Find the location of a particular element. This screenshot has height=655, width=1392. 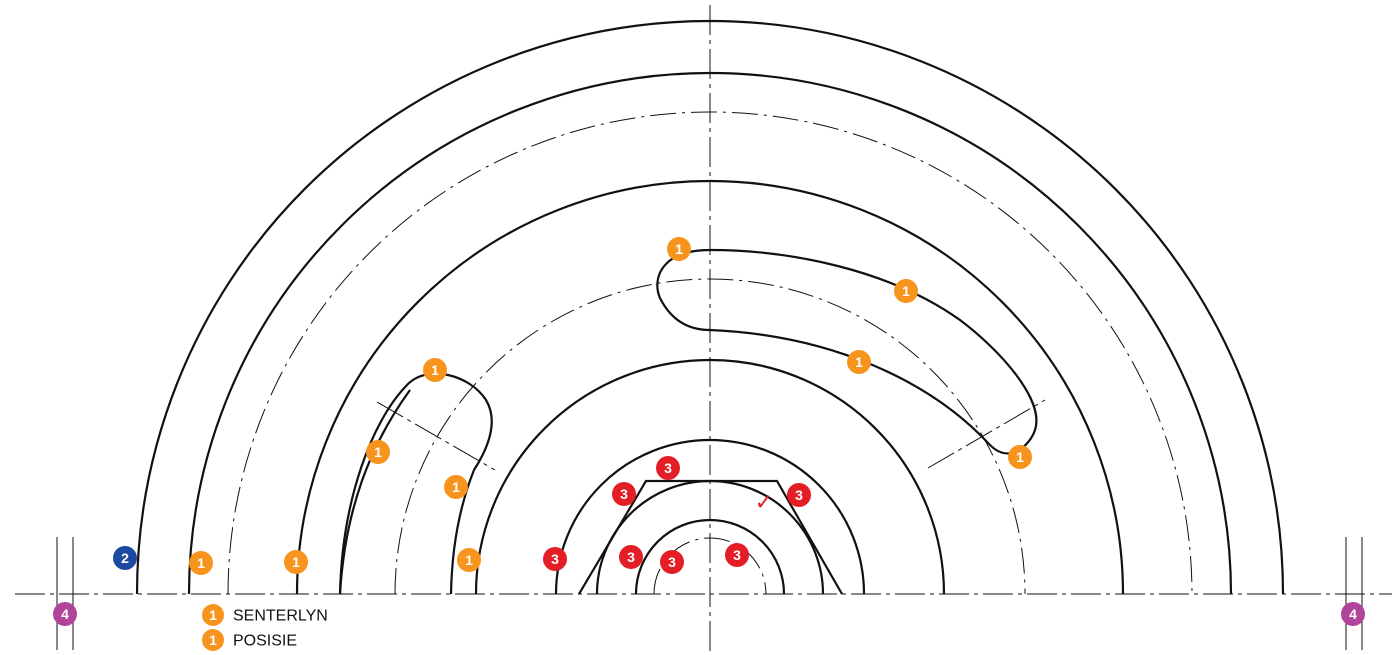

badge-1-base-c: 1 is located at coordinates (469, 560).